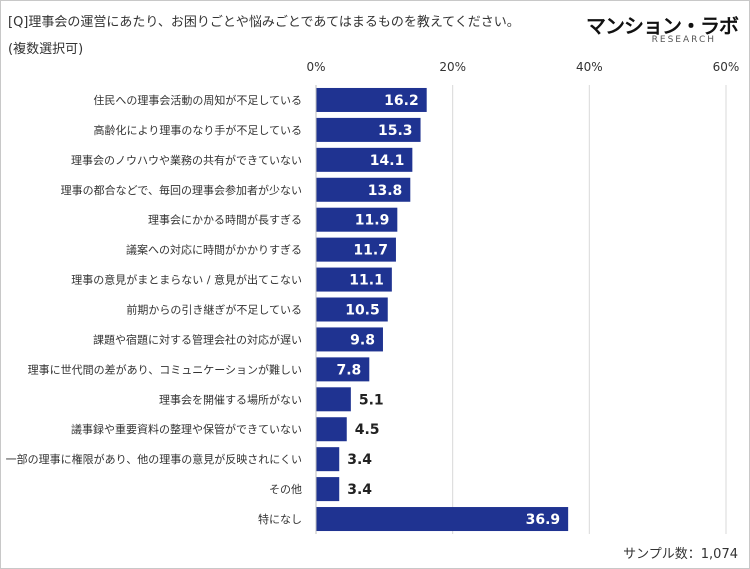 The height and width of the screenshot is (569, 750). Describe the element at coordinates (46, 49) in the screenshot. I see `question-note: (複数選択可)` at that location.